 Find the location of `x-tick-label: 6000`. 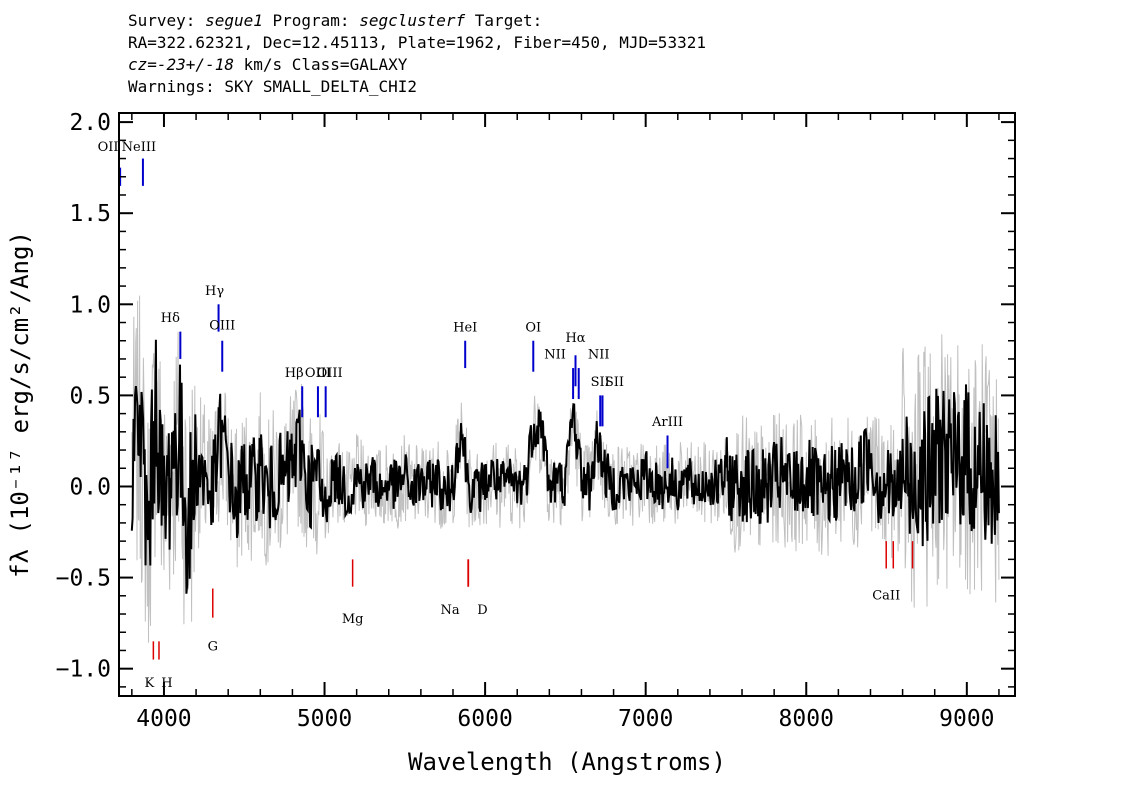

x-tick-label: 6000 is located at coordinates (484, 719).